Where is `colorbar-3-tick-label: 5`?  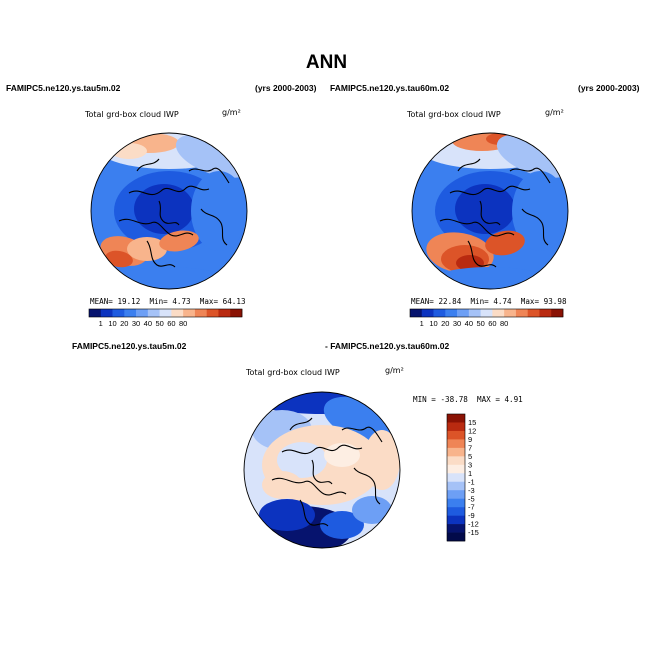
colorbar-3-tick-label: 5 is located at coordinates (470, 456).